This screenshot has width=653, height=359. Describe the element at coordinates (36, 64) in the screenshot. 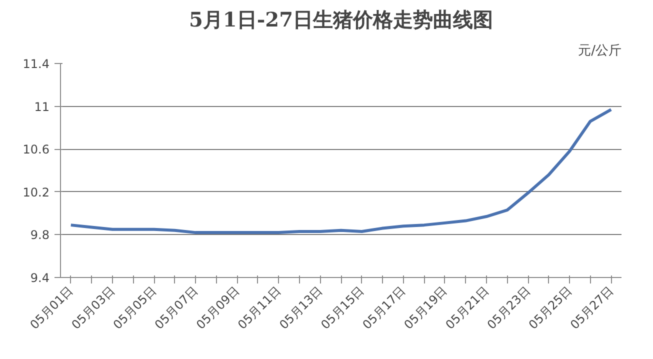

I see `y-tick-label: 11.4` at that location.